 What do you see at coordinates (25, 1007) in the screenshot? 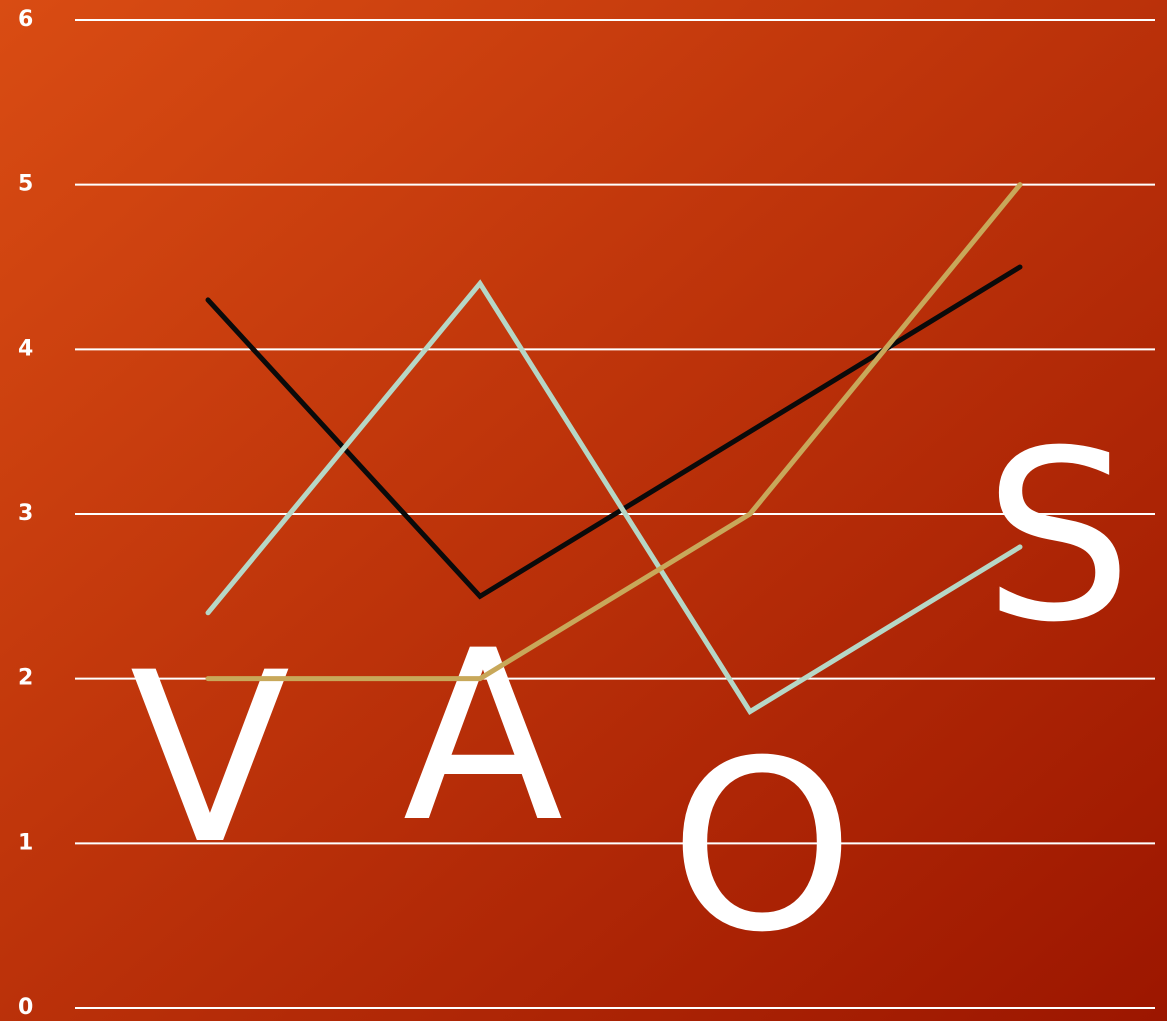
I see `y-tick-label: 0` at bounding box center [25, 1007].